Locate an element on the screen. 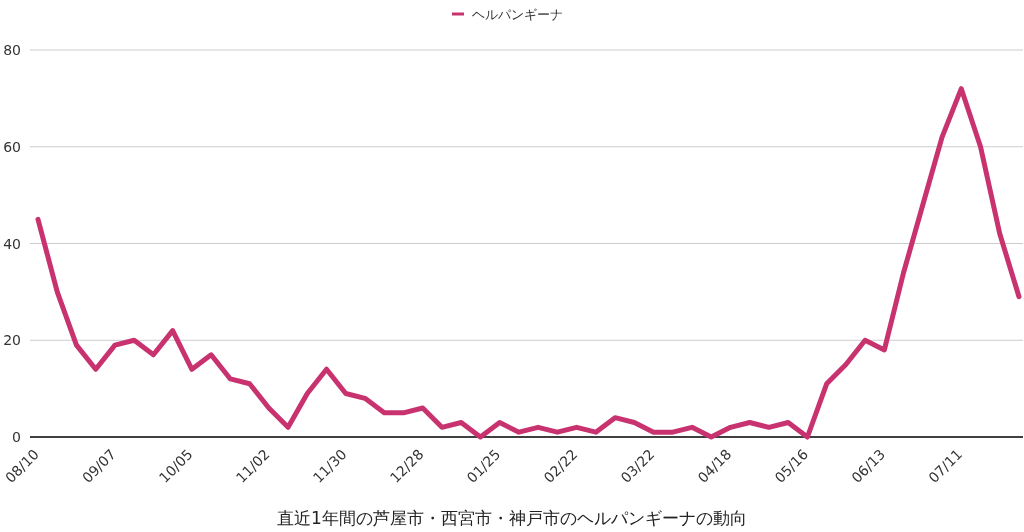 The image size is (1024, 532). legend-label: ヘルパンギーナ is located at coordinates (517, 14).